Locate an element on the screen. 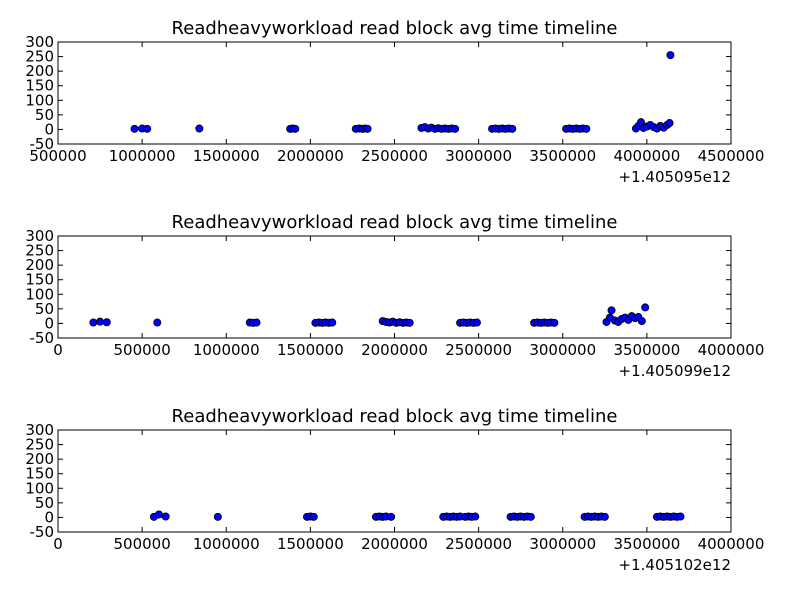 This screenshot has height=592, width=786. x-offset-label: +1.405095e12 is located at coordinates (675, 177).